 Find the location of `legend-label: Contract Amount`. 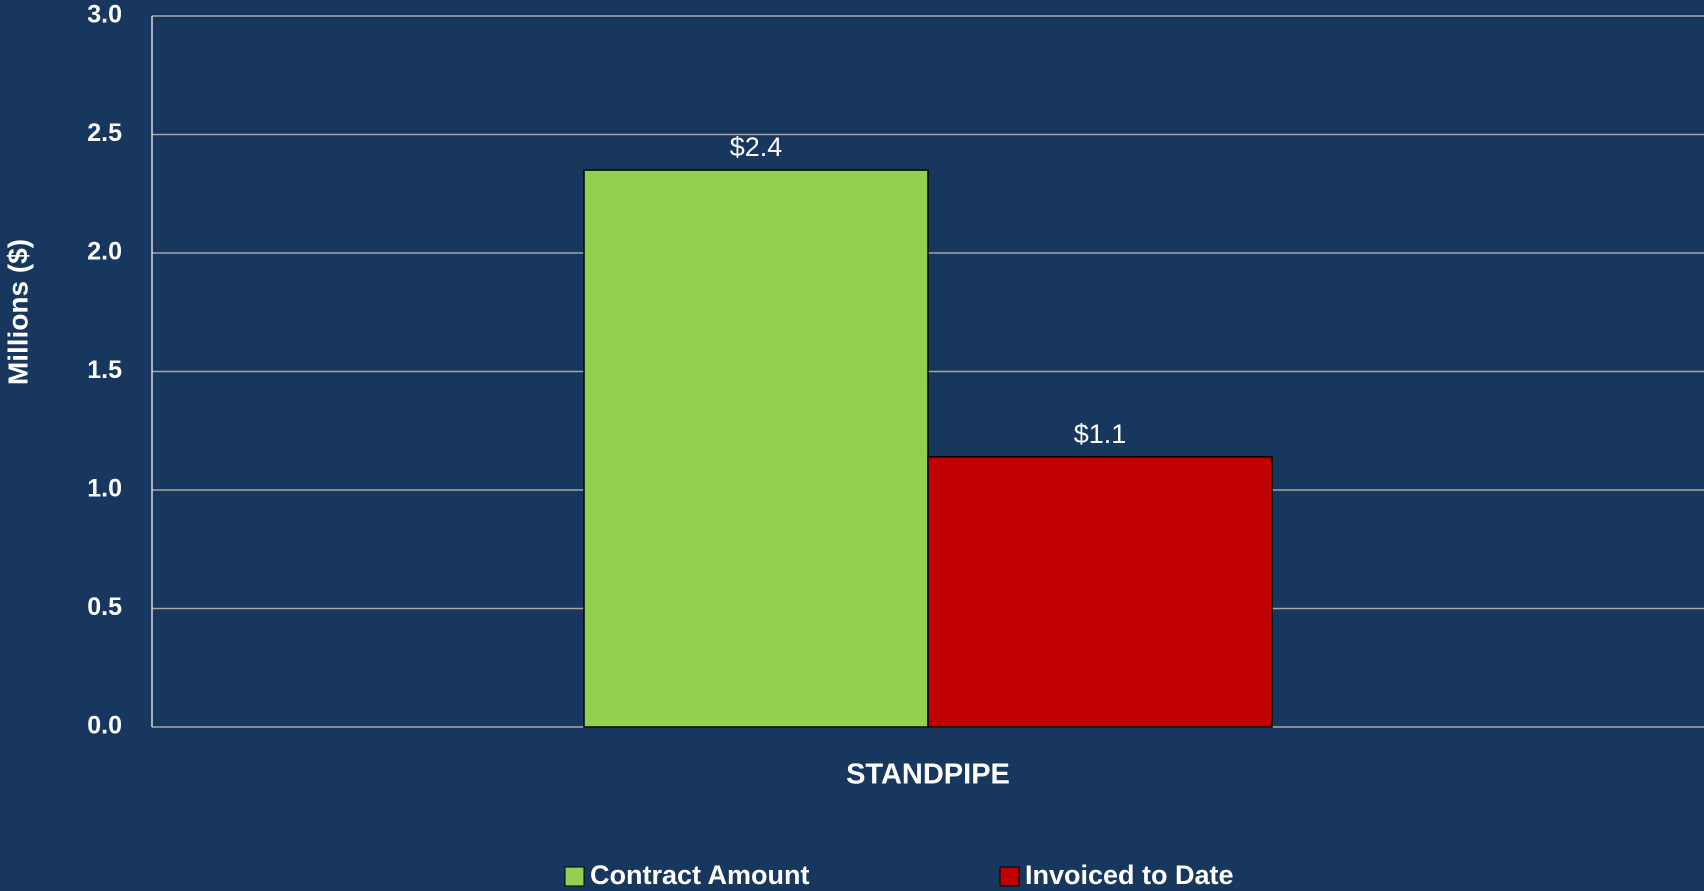

legend-label: Contract Amount is located at coordinates (699, 875).